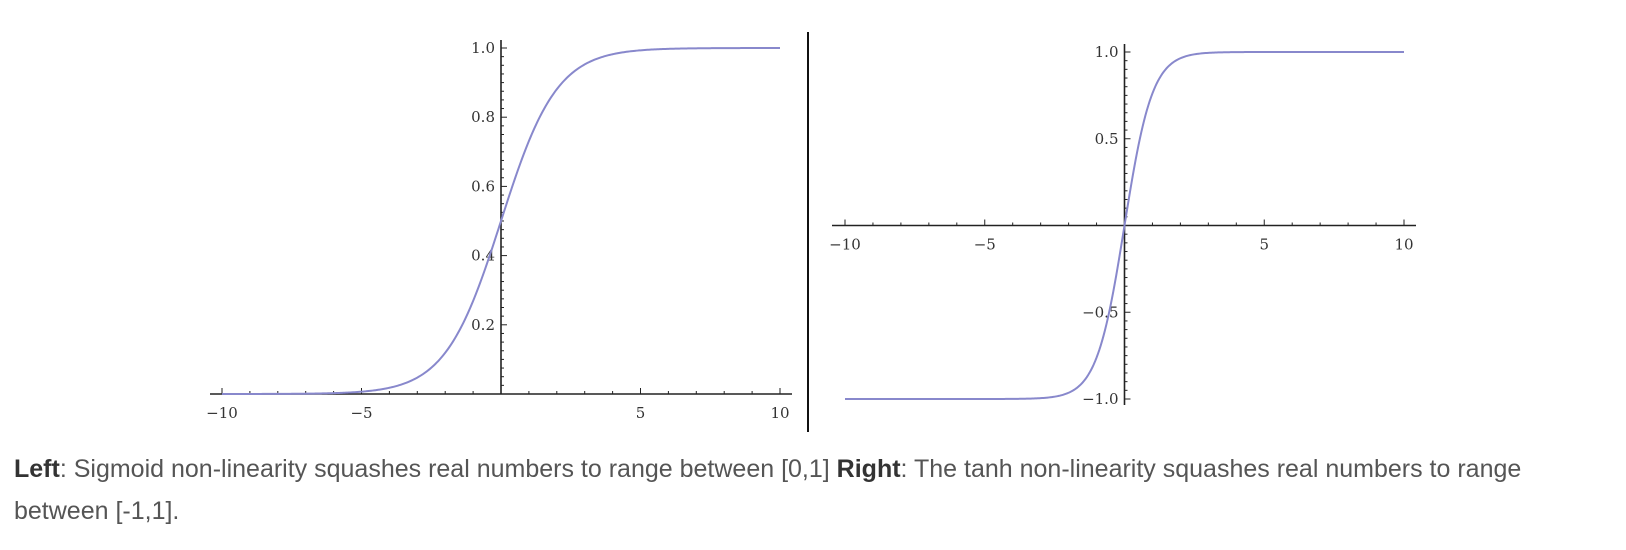 The height and width of the screenshot is (550, 1626). What do you see at coordinates (483, 325) in the screenshot?
I see `y-tick-label: 0.2` at bounding box center [483, 325].